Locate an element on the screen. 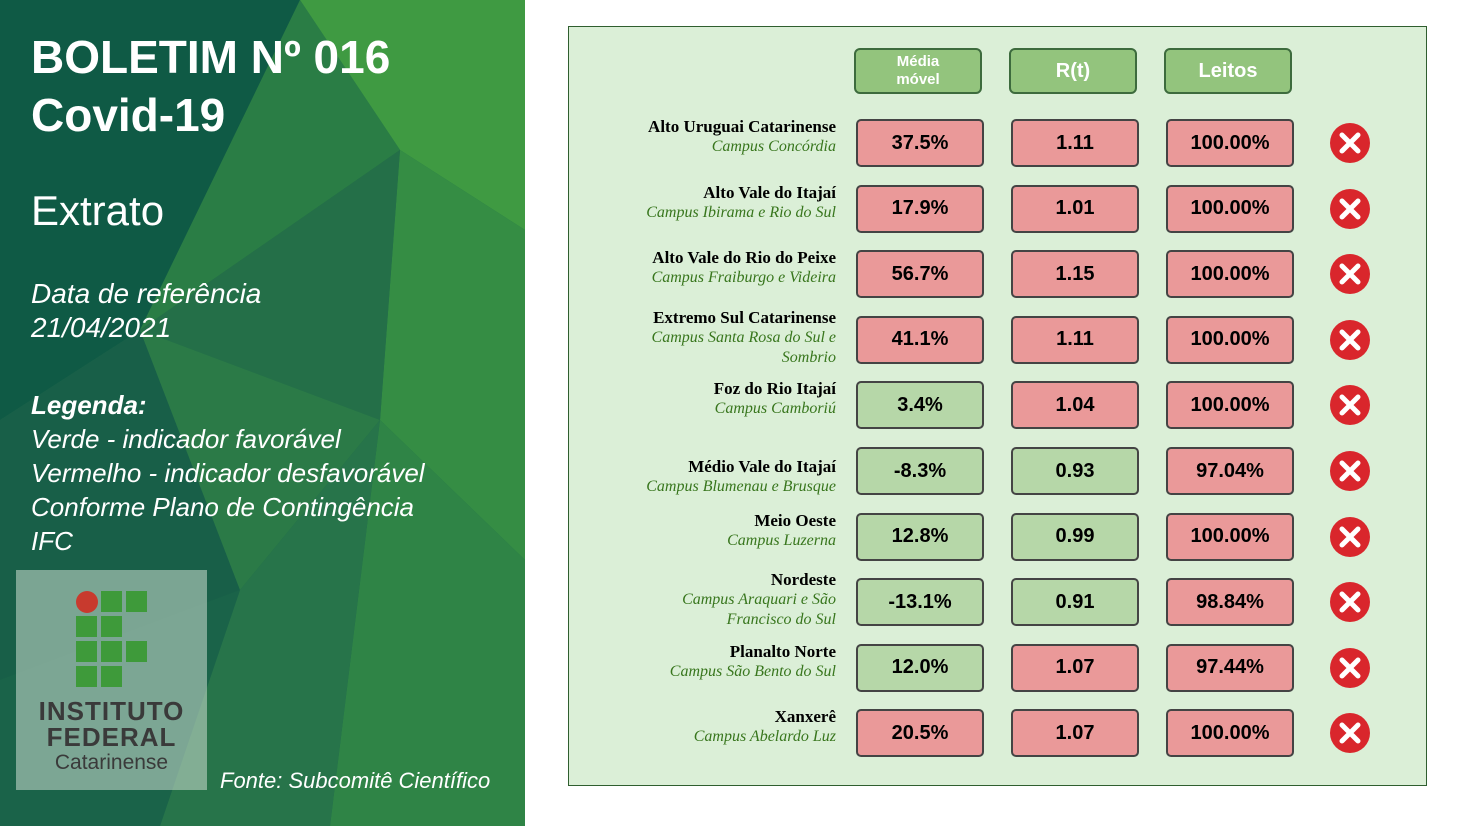  header-media-movel: Média móvel is located at coordinates (918, 71).